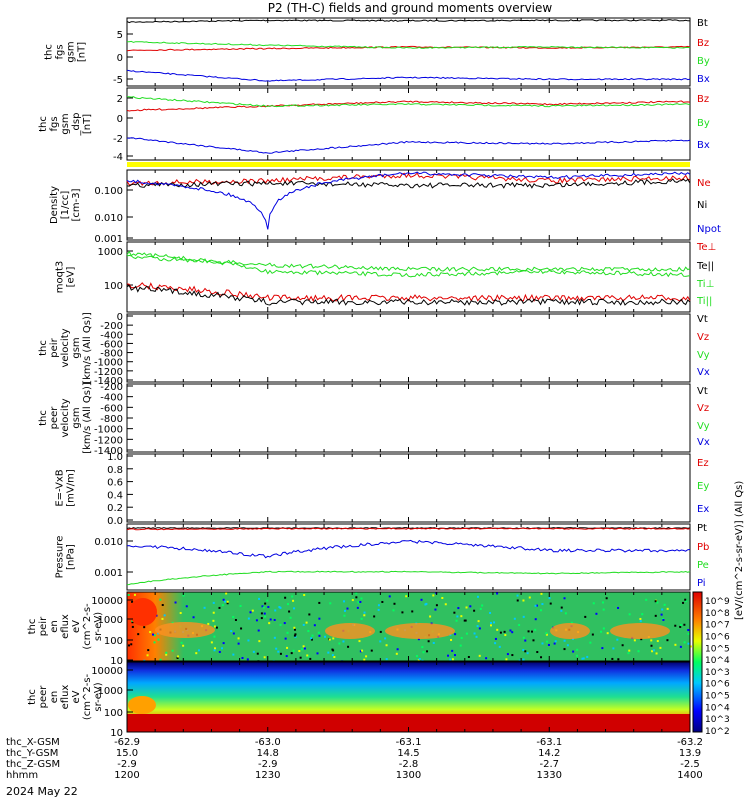  I want to click on p5-ytick-label: 100, so click(113, 286).